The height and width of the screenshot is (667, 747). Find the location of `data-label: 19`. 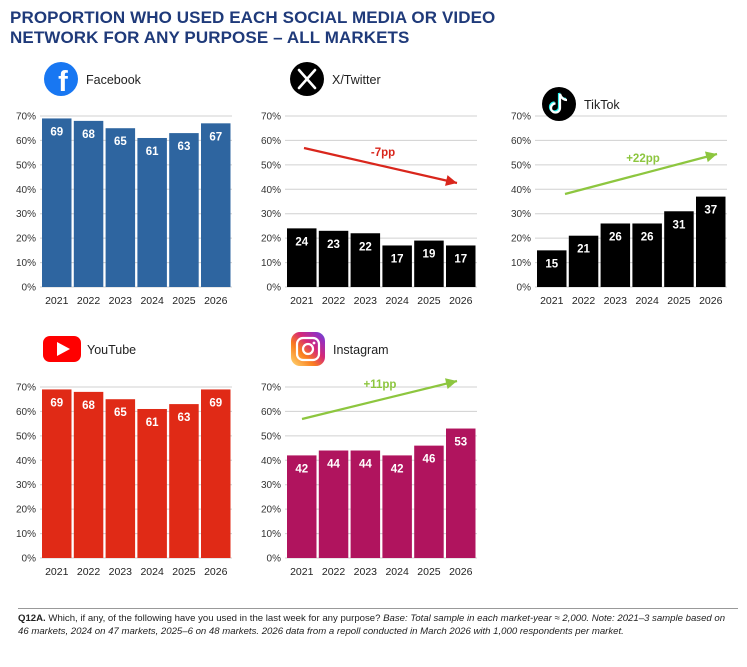

data-label: 19 is located at coordinates (429, 255).